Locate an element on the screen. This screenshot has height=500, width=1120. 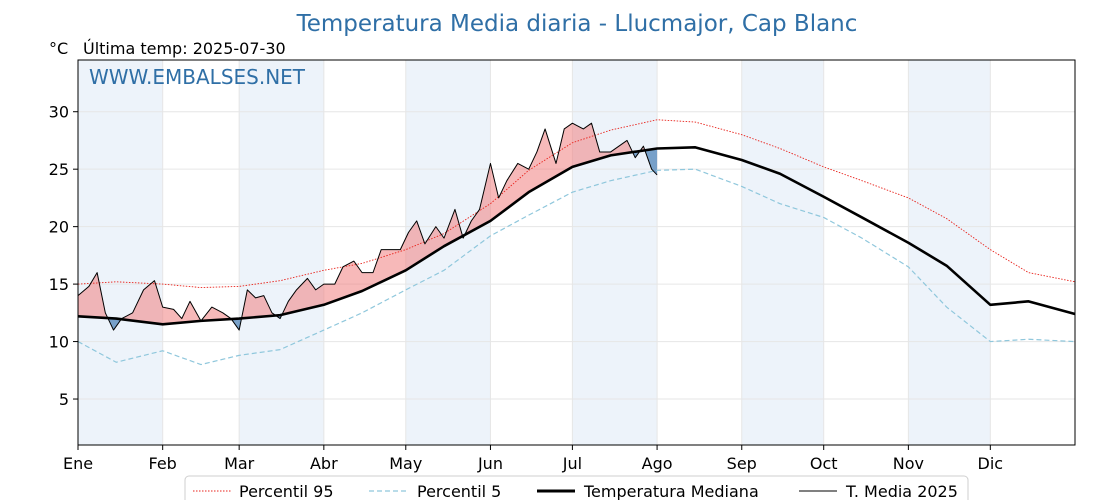
x-tick-label: Dic is located at coordinates (991, 463).